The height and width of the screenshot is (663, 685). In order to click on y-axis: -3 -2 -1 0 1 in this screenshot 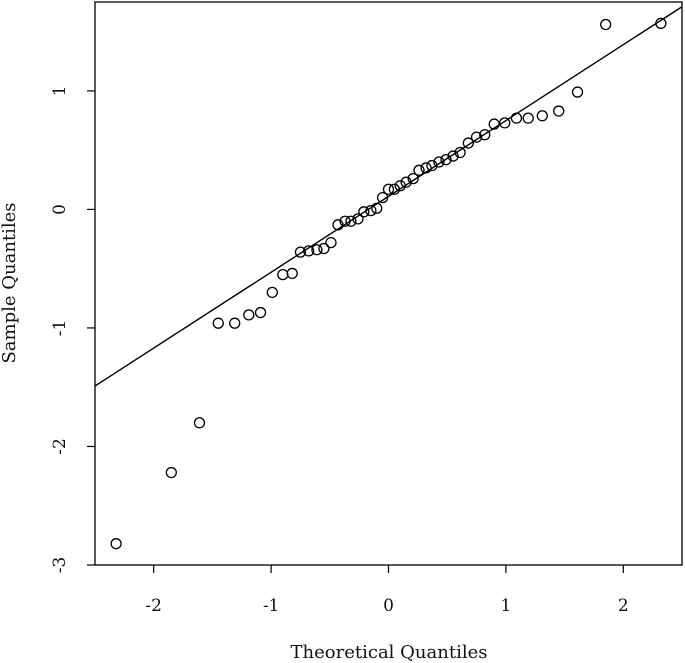, I will do `click(72, 329)`.